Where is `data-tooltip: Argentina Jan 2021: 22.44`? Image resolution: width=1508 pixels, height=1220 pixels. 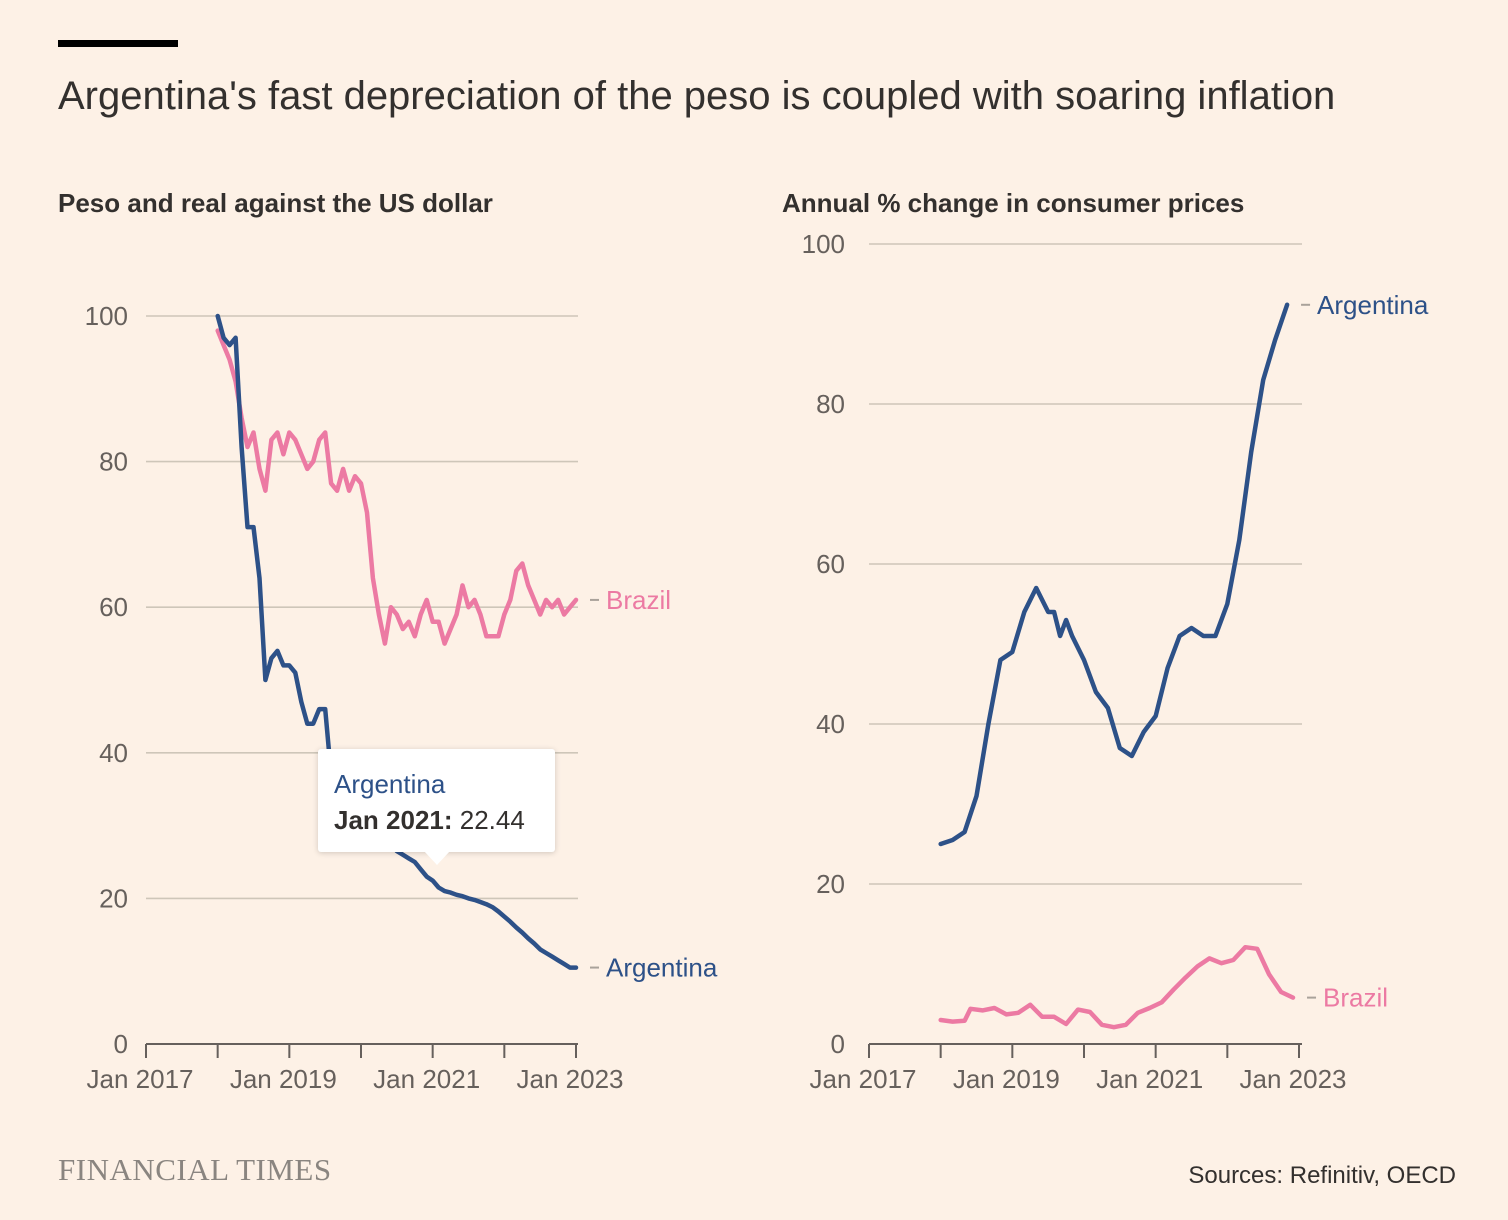
data-tooltip: Argentina Jan 2021: 22.44 is located at coordinates (436, 807).